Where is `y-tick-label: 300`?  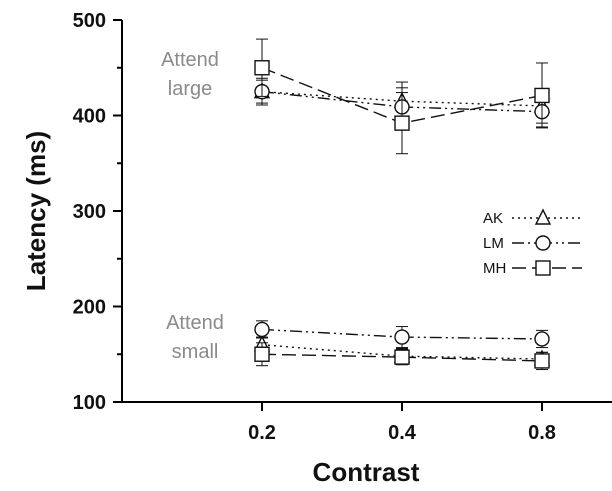
y-tick-label: 300 is located at coordinates (89, 212).